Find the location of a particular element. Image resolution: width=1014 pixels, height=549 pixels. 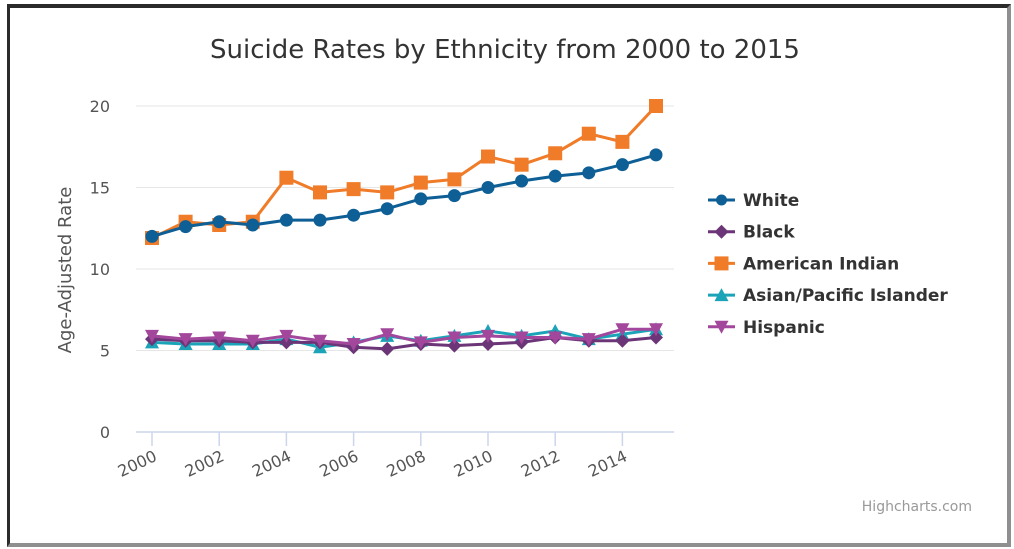

series-hispanic is located at coordinates (404, 337).